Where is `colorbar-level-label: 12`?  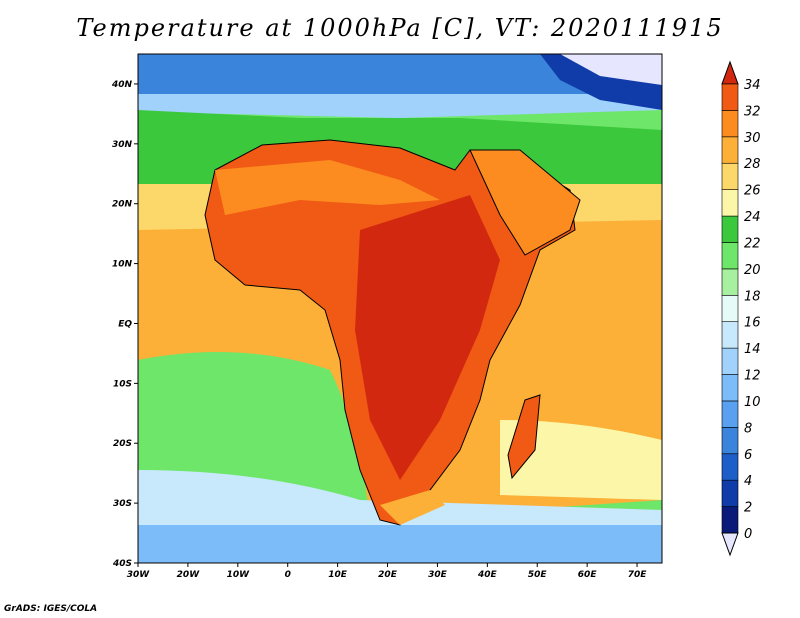
colorbar-level-label: 12 is located at coordinates (752, 376).